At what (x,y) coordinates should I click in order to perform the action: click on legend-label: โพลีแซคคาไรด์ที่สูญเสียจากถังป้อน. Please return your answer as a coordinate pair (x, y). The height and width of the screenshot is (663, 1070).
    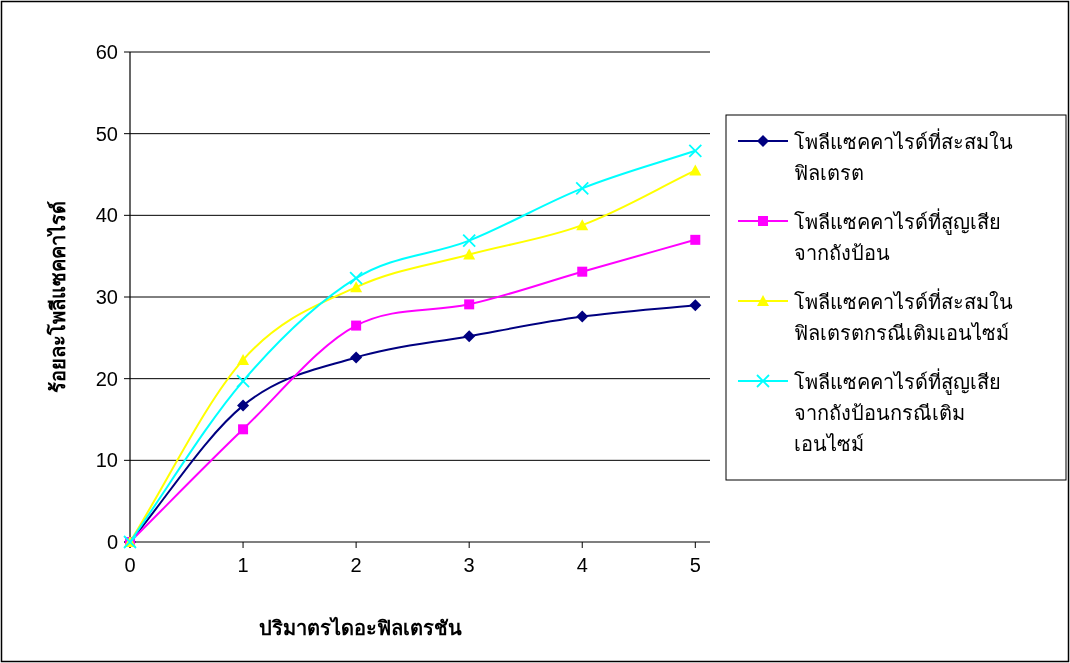
    Looking at the image, I should click on (897, 236).